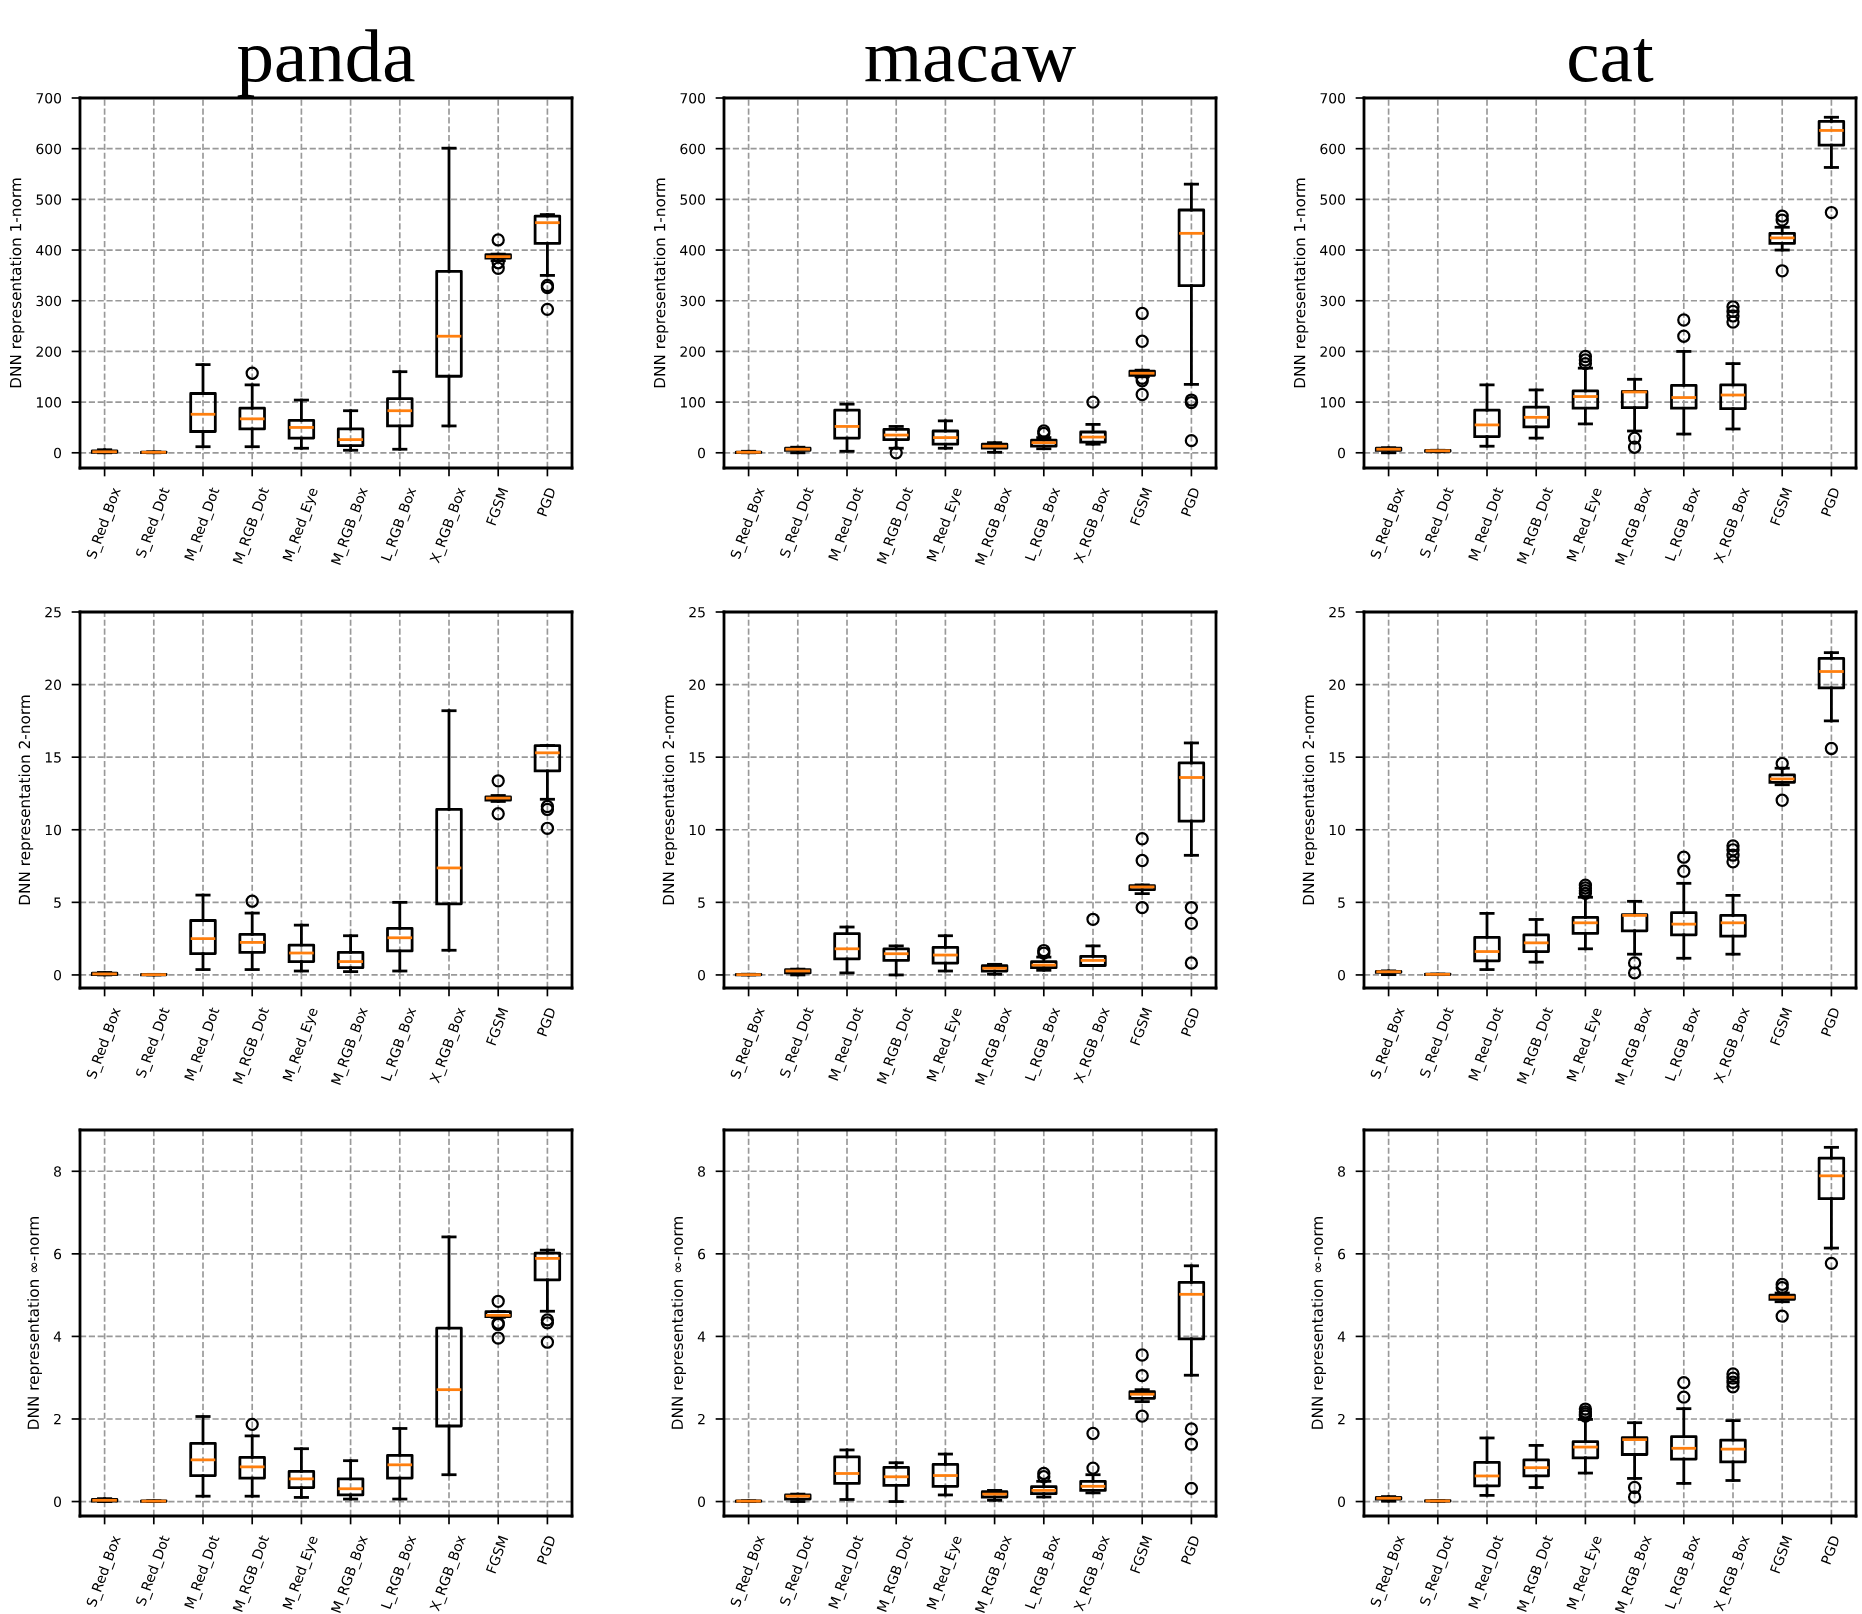 The height and width of the screenshot is (1614, 1862). Describe the element at coordinates (1611, 61) in the screenshot. I see `chart-title: cat` at that location.